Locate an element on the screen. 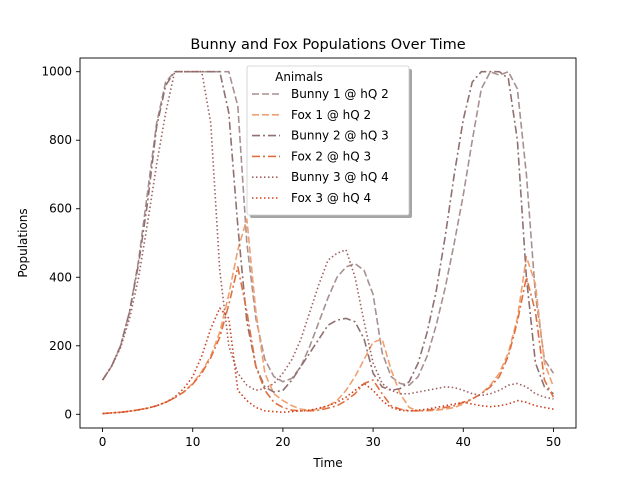 This screenshot has height=480, width=640. x-tick-label: 50 is located at coordinates (553, 442).